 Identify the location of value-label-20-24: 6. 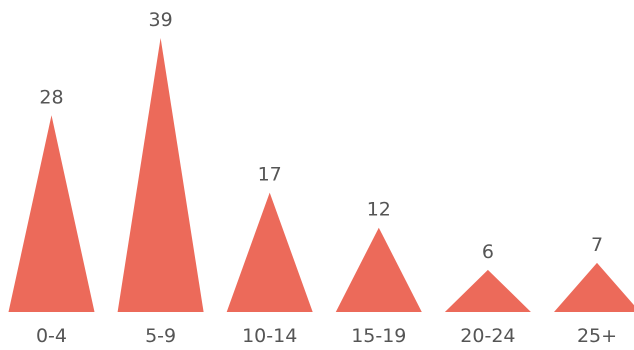
(488, 252).